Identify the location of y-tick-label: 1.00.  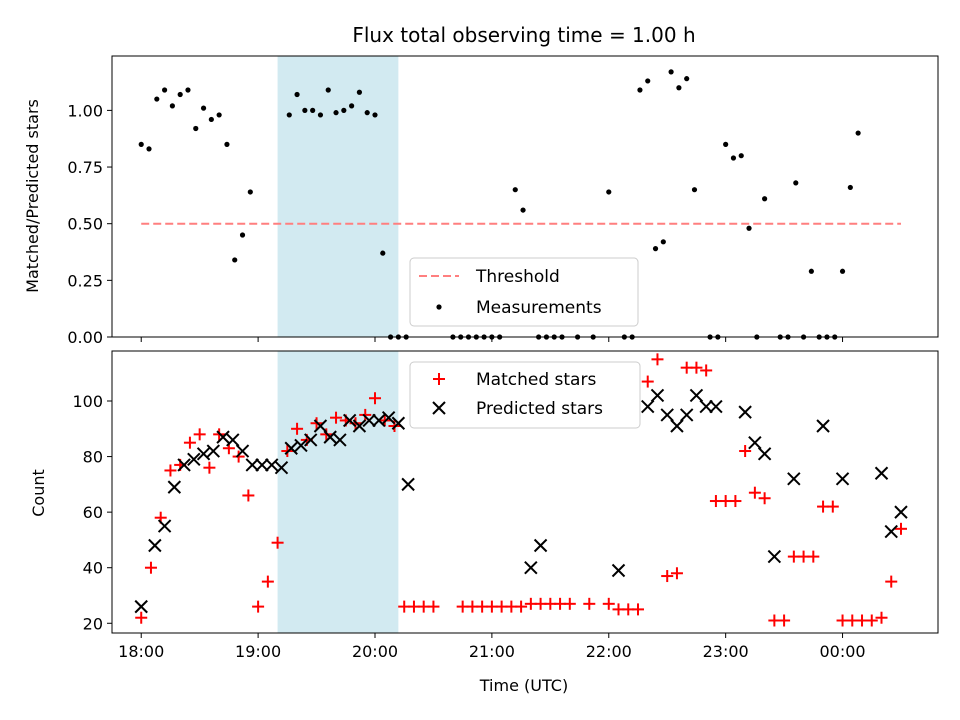
(85, 110).